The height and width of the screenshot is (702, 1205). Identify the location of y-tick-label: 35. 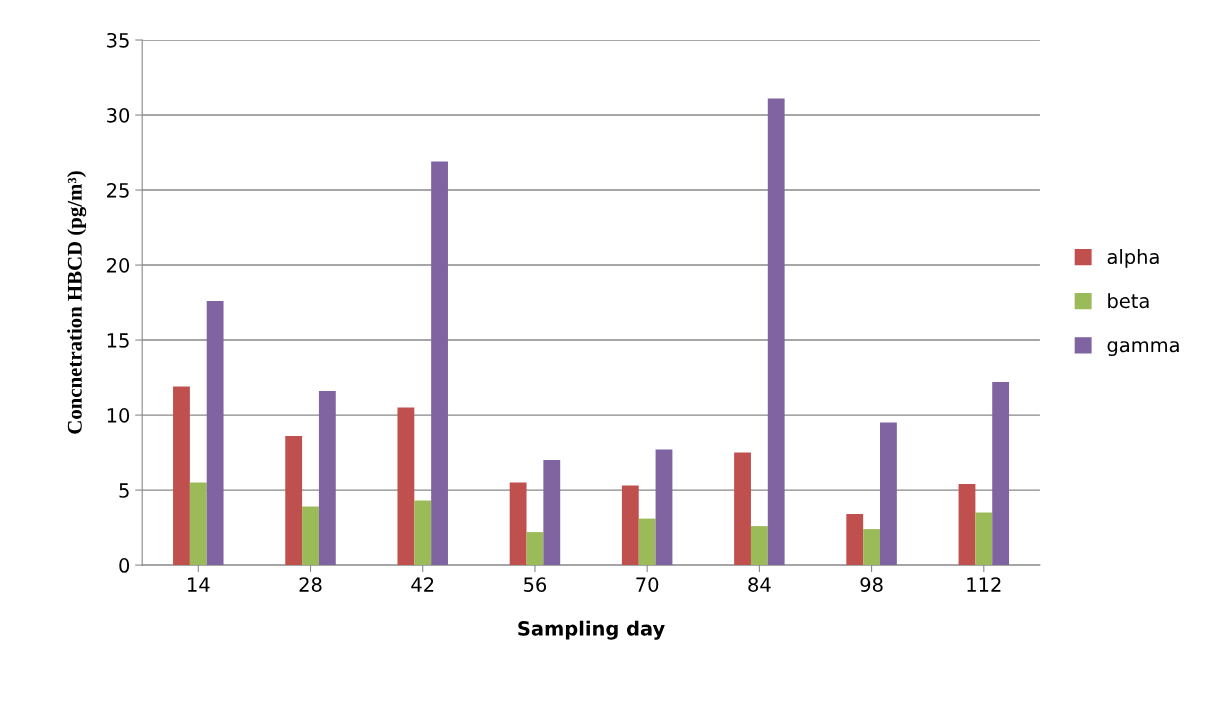
(118, 40).